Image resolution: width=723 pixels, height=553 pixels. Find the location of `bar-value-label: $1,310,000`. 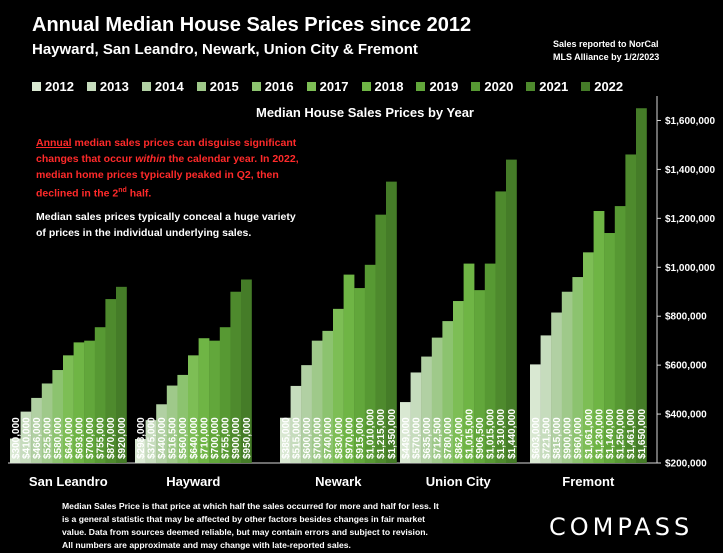

bar-value-label: $1,310,000 is located at coordinates (501, 434).